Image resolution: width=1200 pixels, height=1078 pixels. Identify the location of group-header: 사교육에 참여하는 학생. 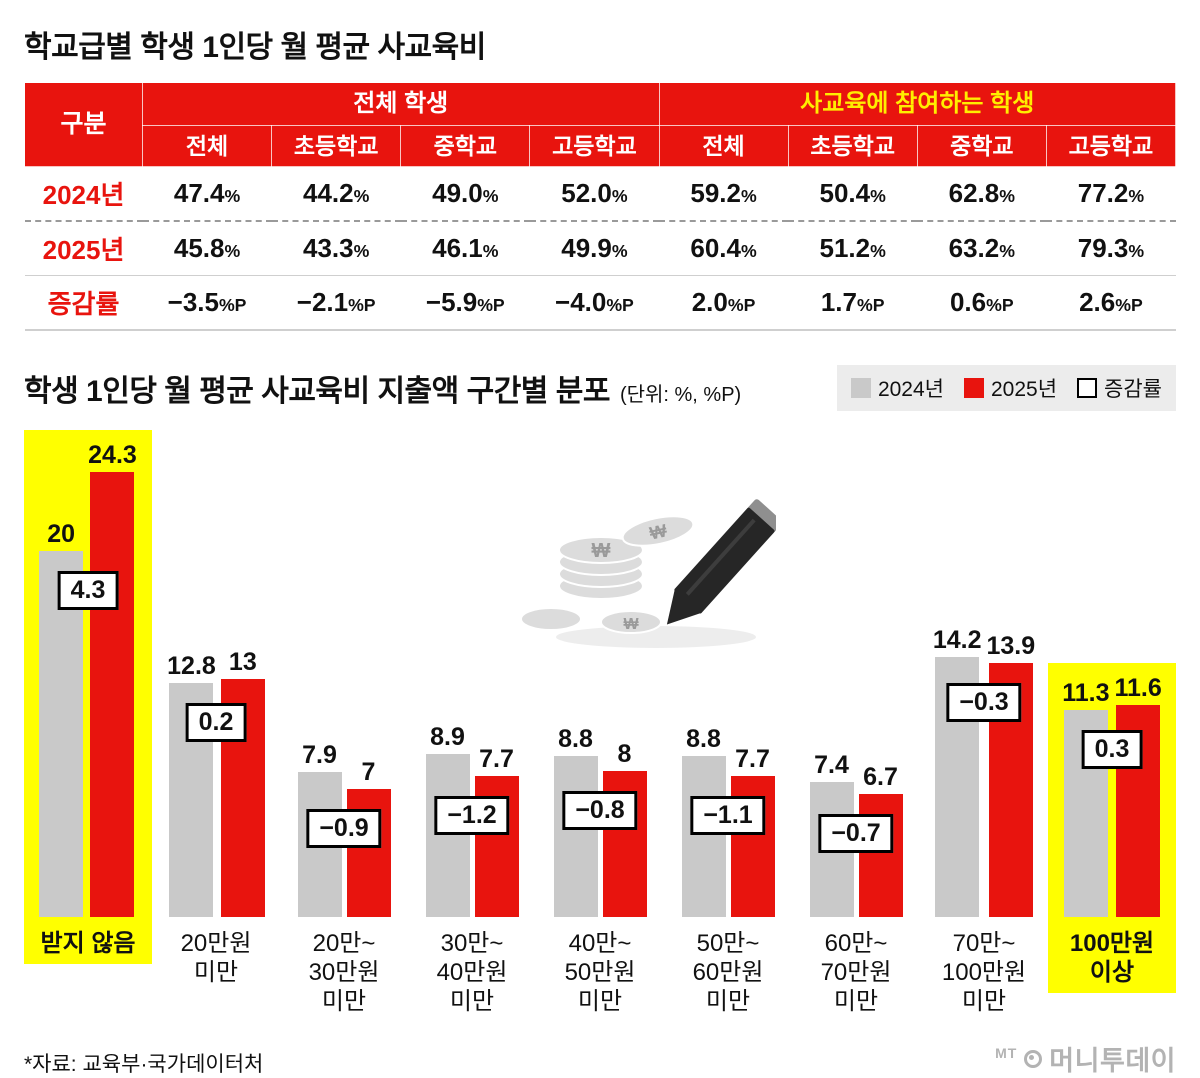
(917, 104).